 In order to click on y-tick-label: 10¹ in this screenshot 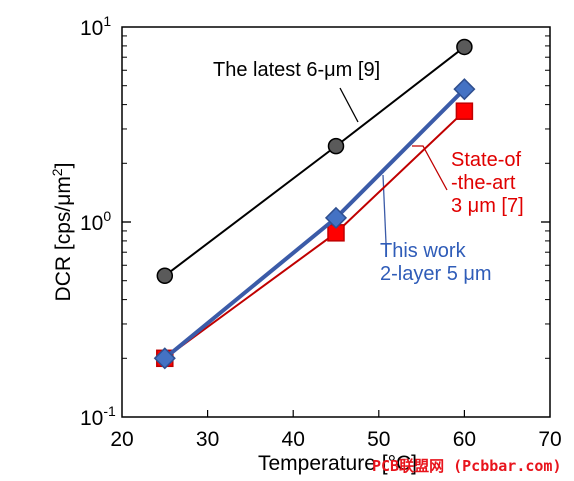, I will do `click(95, 26)`.